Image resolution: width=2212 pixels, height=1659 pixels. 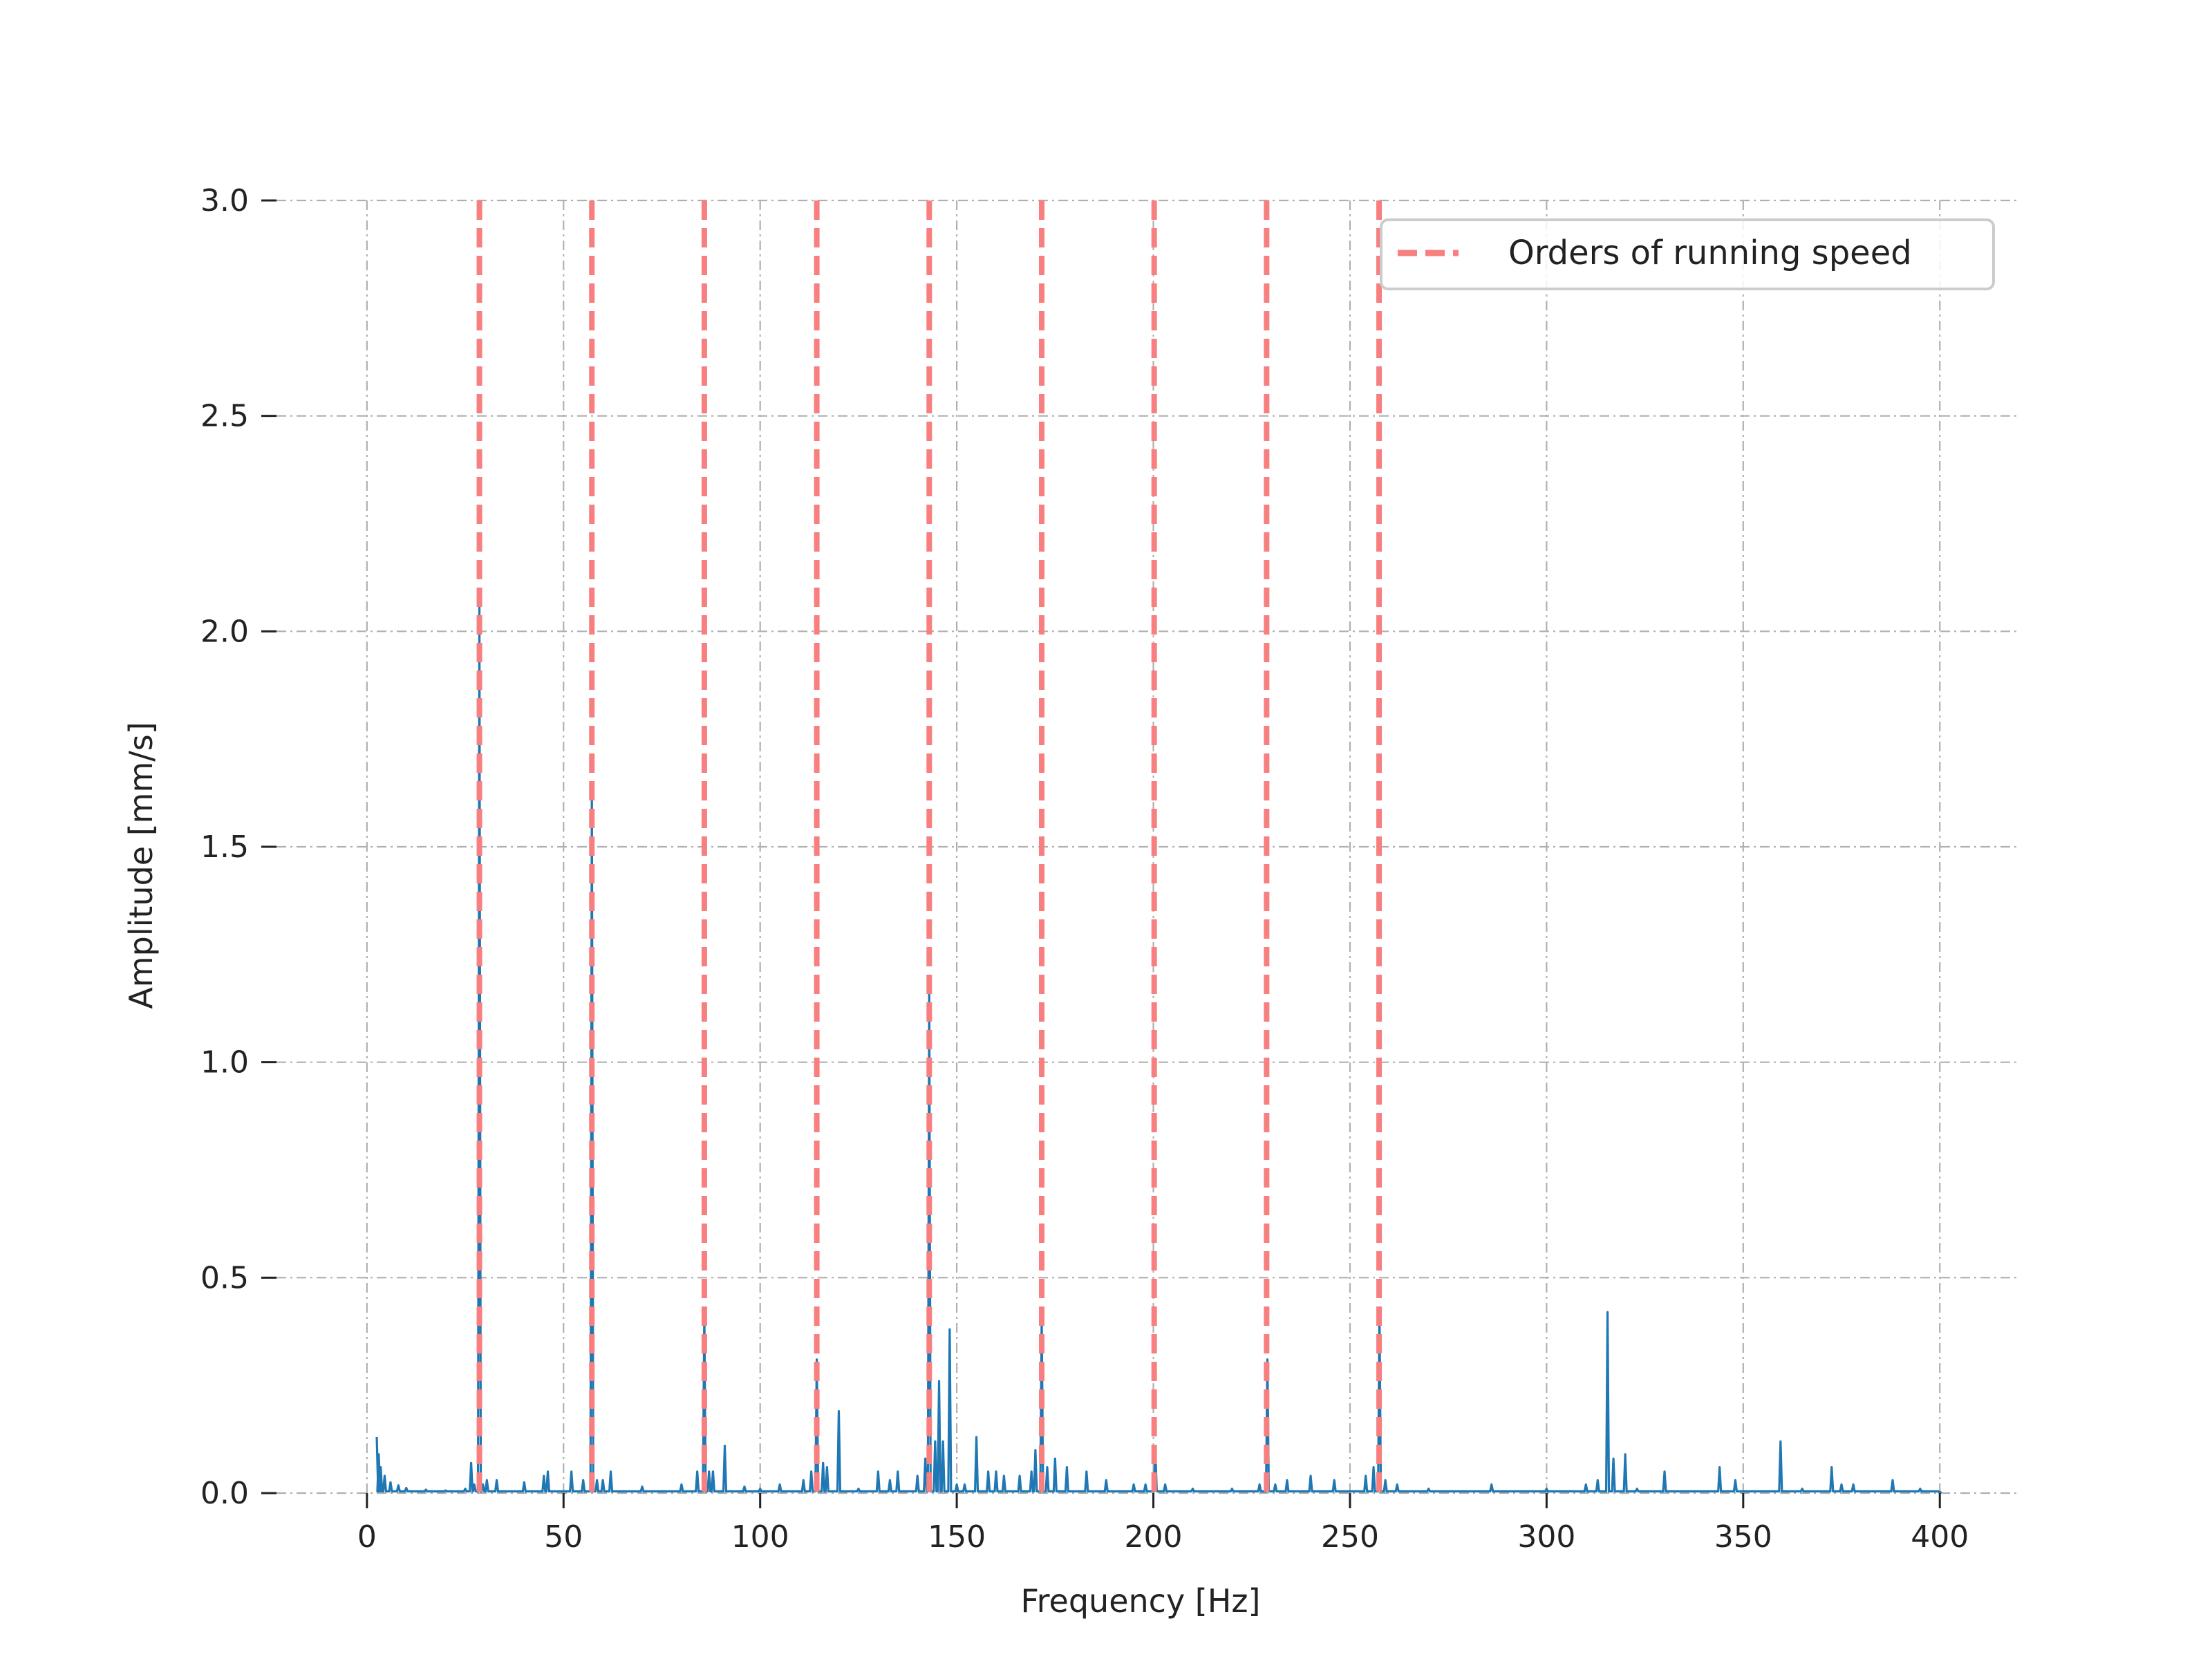 I want to click on legend-label: Orders of running speed, so click(x=1710, y=253).